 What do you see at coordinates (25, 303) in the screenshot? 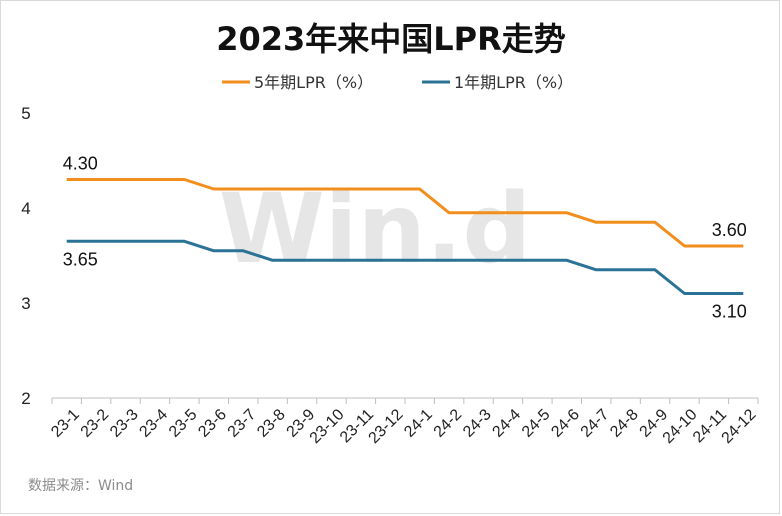
I see `y-tick-label: 3` at bounding box center [25, 303].